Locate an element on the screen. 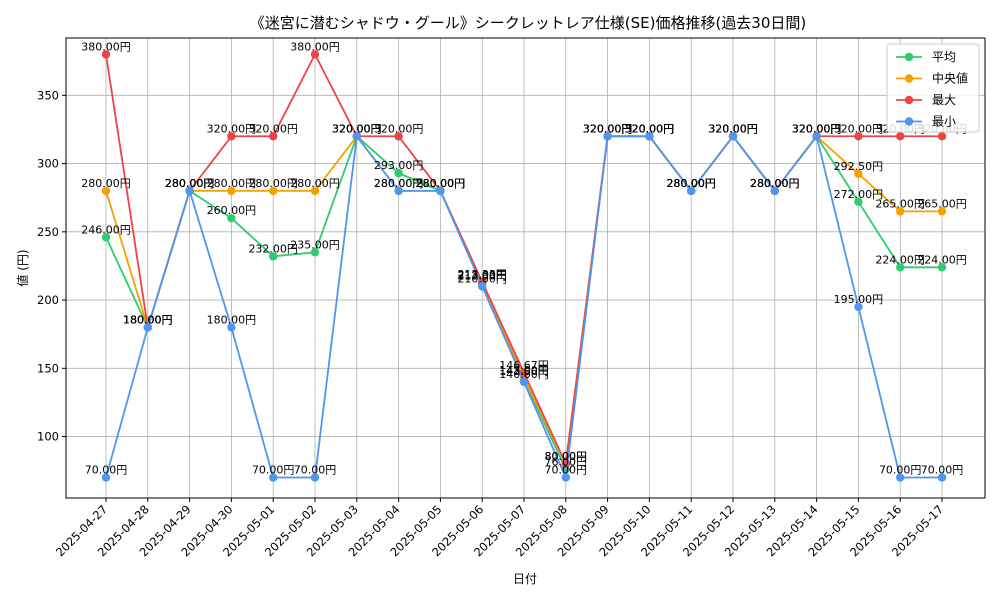 The width and height of the screenshot is (1000, 600). data-label: 142.00円 is located at coordinates (524, 371).